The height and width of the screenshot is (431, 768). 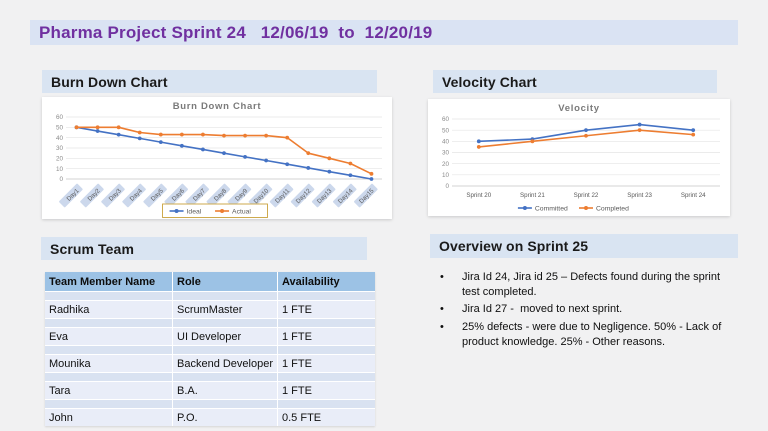 I want to click on svg-text: Sprint 22, so click(x=586, y=195).